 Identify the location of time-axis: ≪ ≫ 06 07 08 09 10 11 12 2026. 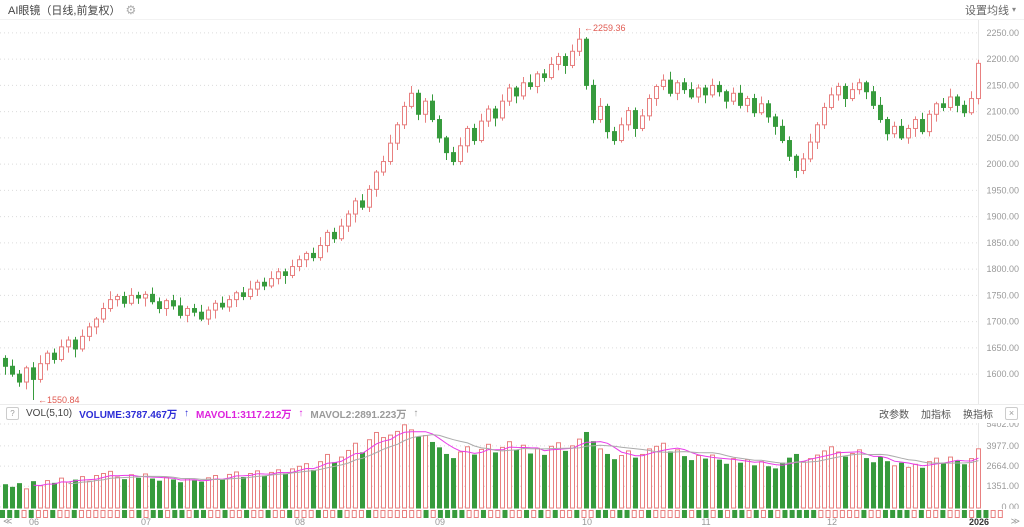
(512, 521).